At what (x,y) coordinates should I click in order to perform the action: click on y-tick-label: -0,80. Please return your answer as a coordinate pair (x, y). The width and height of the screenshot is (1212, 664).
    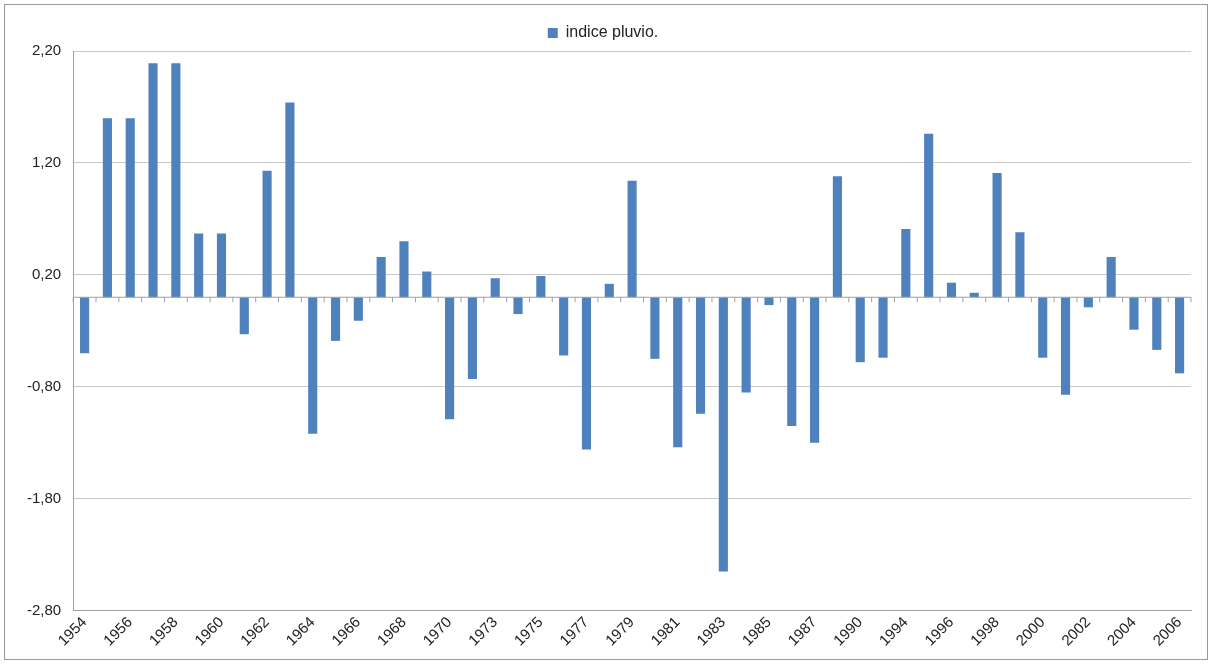
    Looking at the image, I should click on (44, 385).